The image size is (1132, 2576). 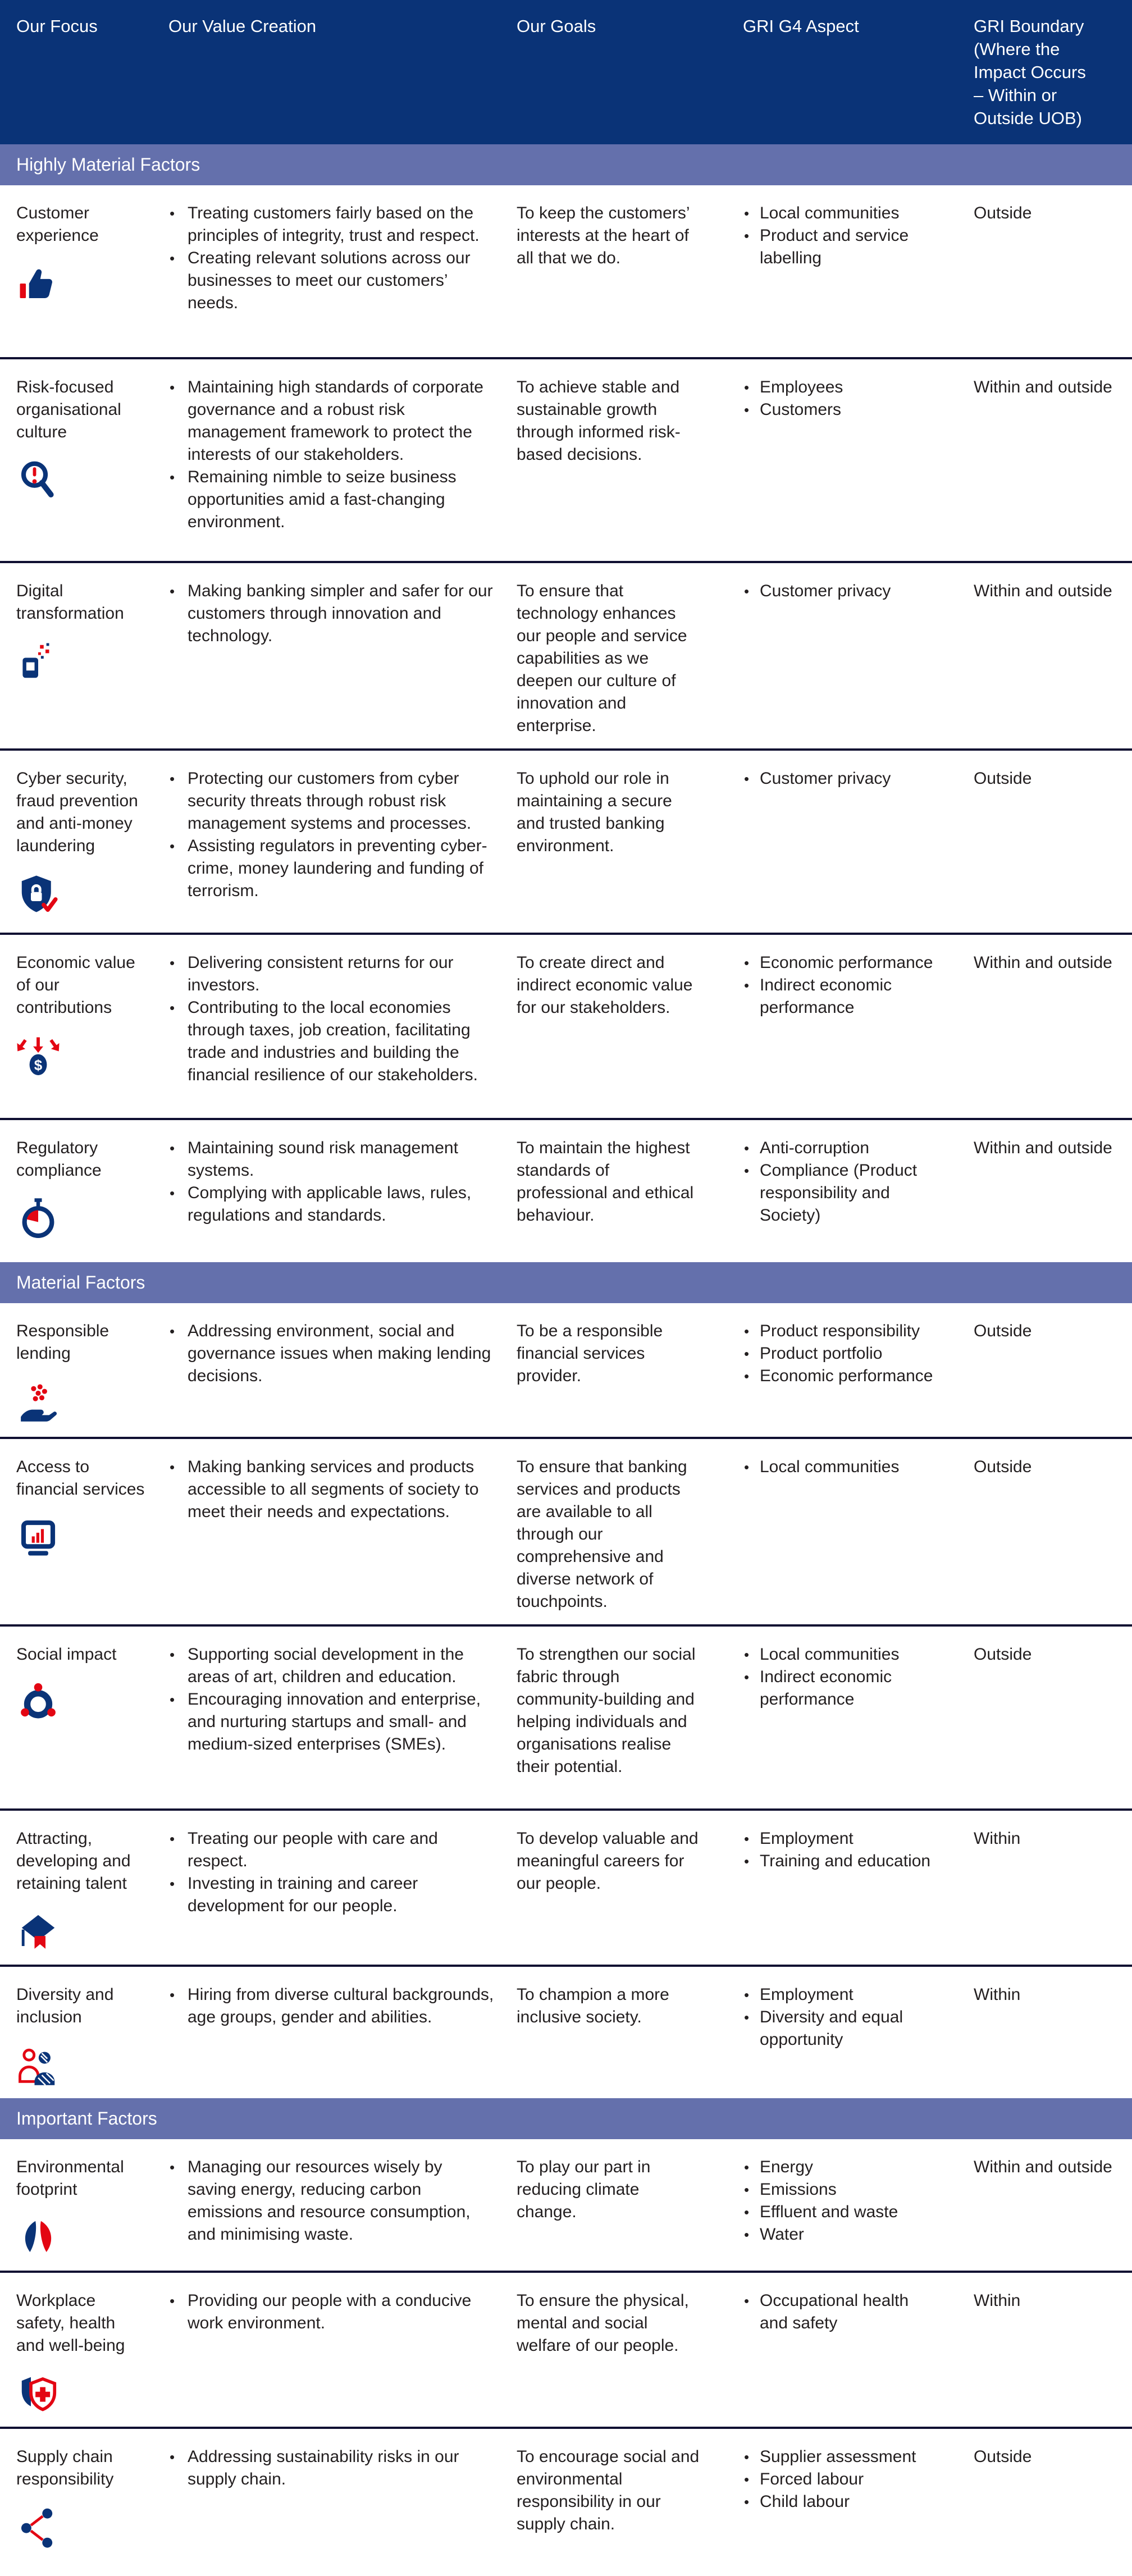 What do you see at coordinates (838, 2457) in the screenshot?
I see `gri-aspect-item: Supplier assessment` at bounding box center [838, 2457].